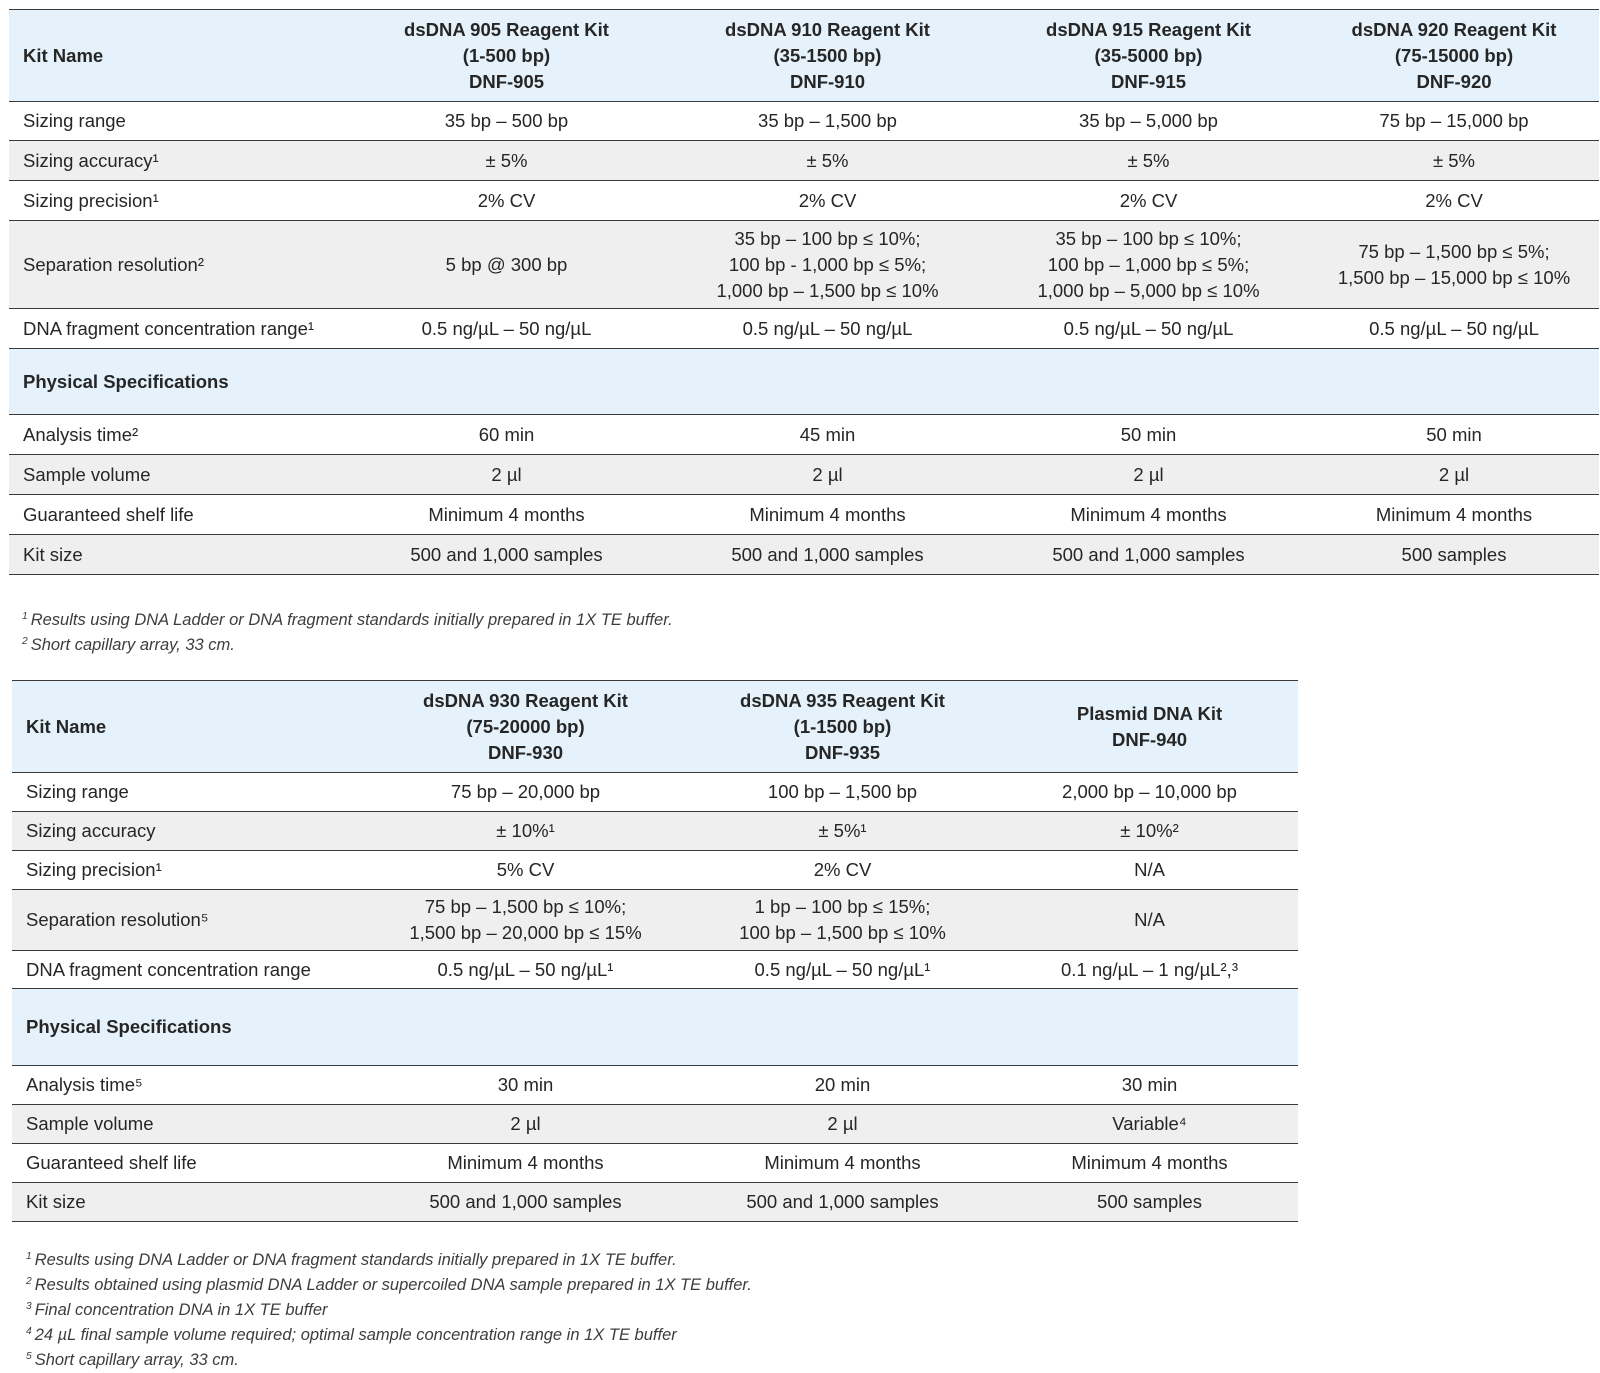  I want to click on row-label: DNA fragment concentration range, so click(189, 969).